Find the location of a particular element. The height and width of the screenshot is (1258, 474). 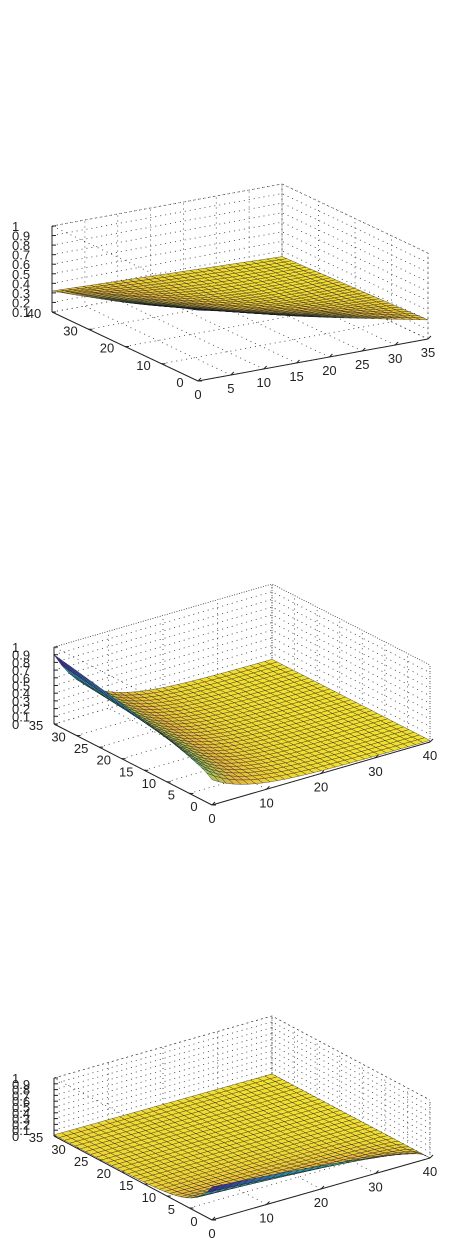

x-tick-label: 15 is located at coordinates (296, 376).